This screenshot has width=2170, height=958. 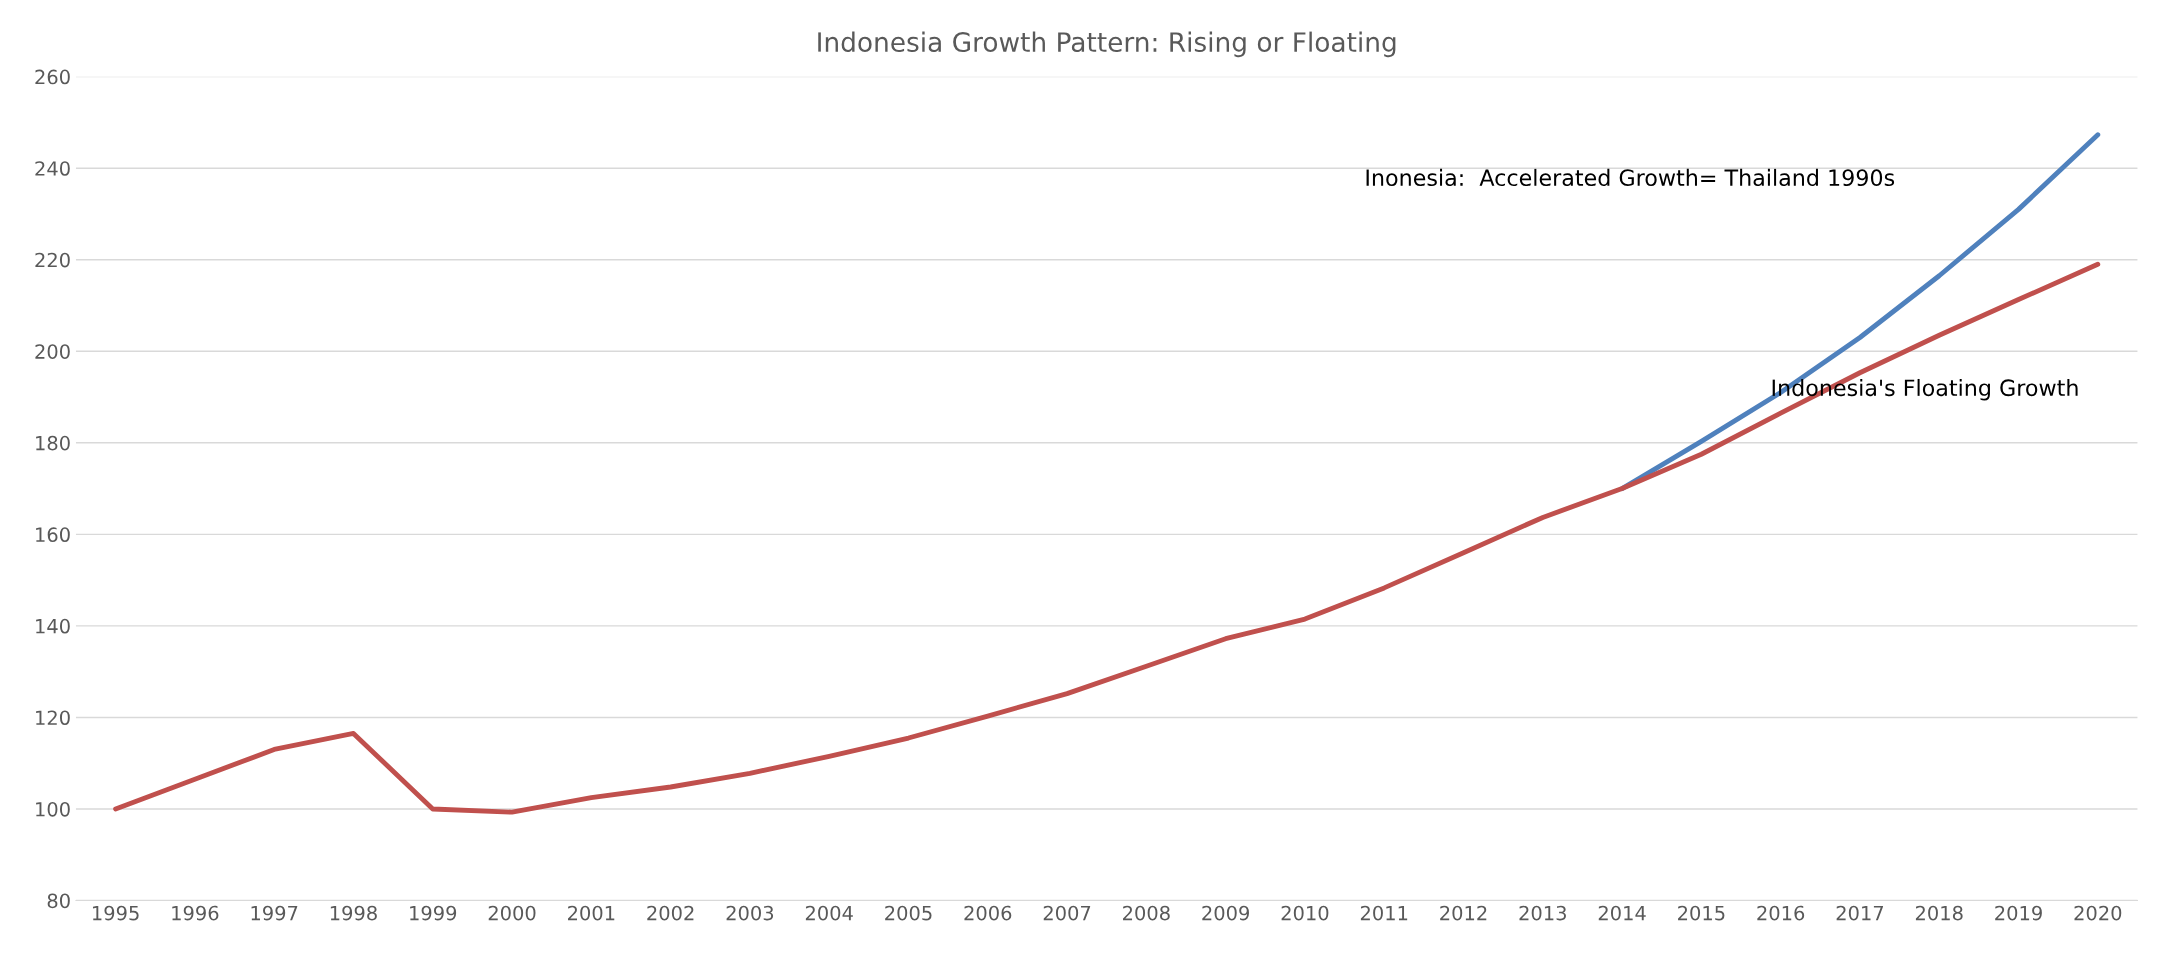 What do you see at coordinates (591, 913) in the screenshot?
I see `x-tick-label: 2001` at bounding box center [591, 913].